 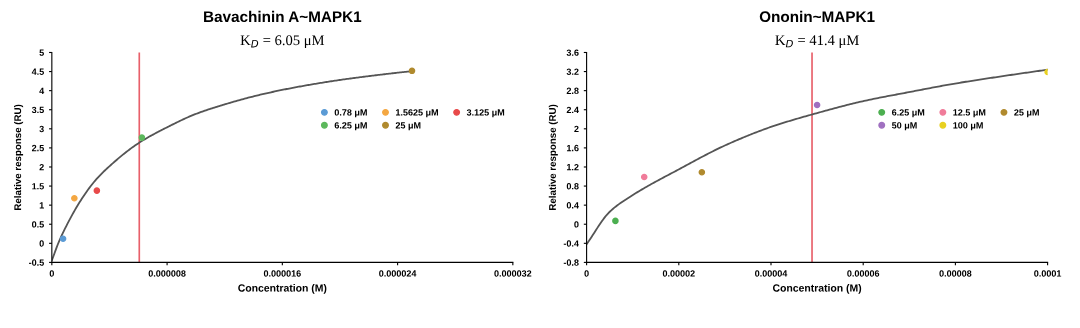 I want to click on y-tick-label: 3, so click(x=41, y=129).